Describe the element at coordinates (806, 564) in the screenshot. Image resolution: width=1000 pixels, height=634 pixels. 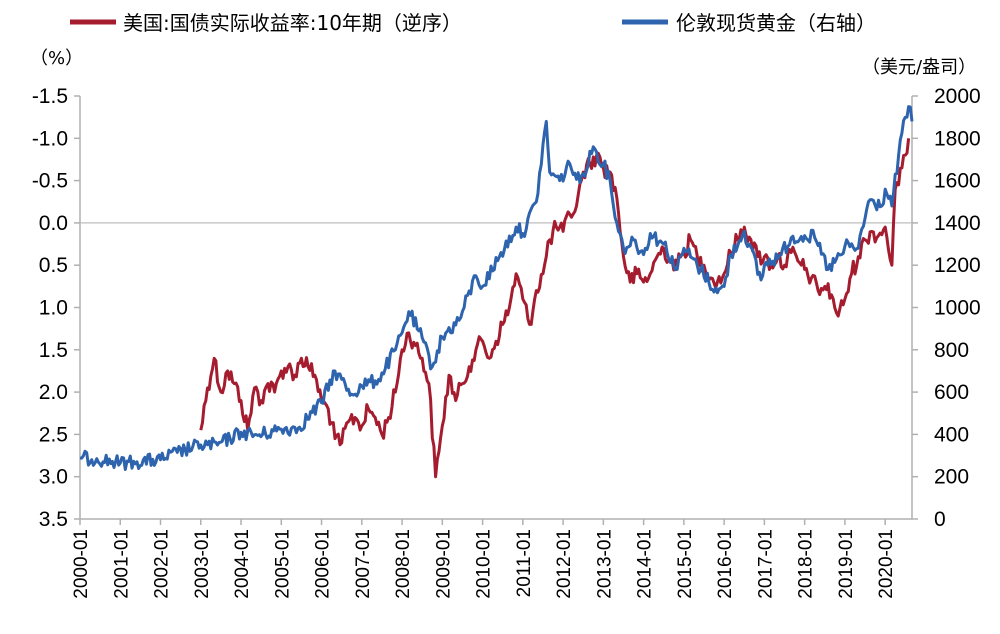
I see `x-tick-label: 2018-01` at that location.